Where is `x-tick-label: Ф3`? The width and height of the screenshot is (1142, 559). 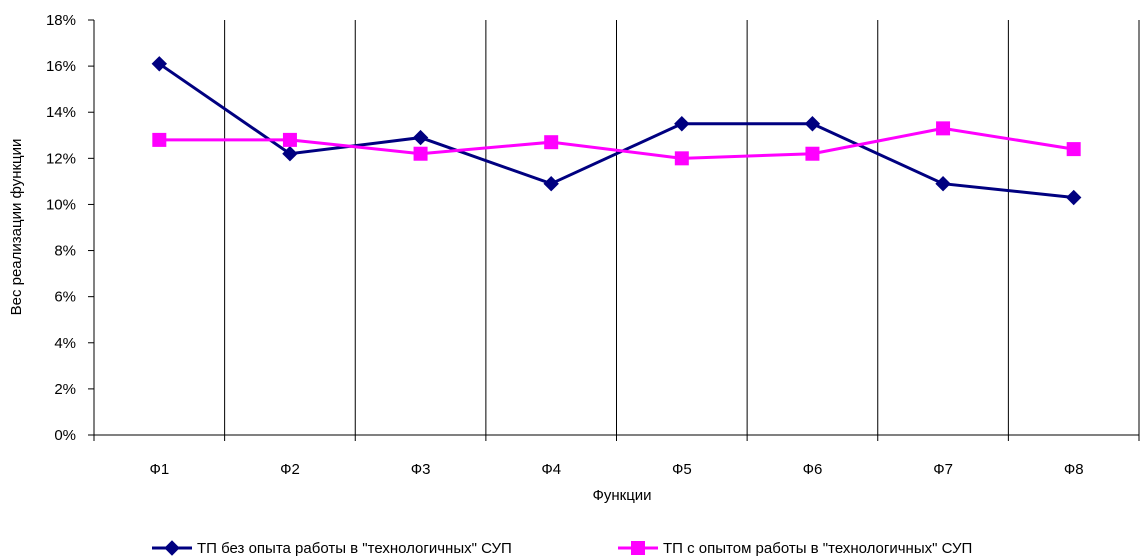
x-tick-label: Ф3 is located at coordinates (421, 469).